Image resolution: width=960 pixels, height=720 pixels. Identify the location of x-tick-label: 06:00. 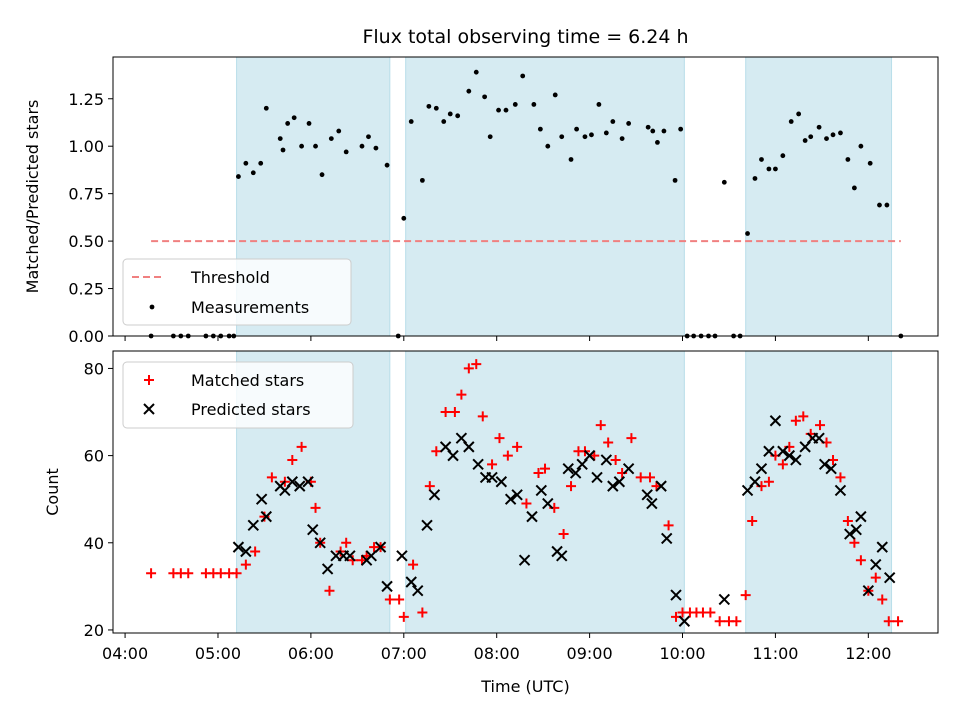
(311, 653).